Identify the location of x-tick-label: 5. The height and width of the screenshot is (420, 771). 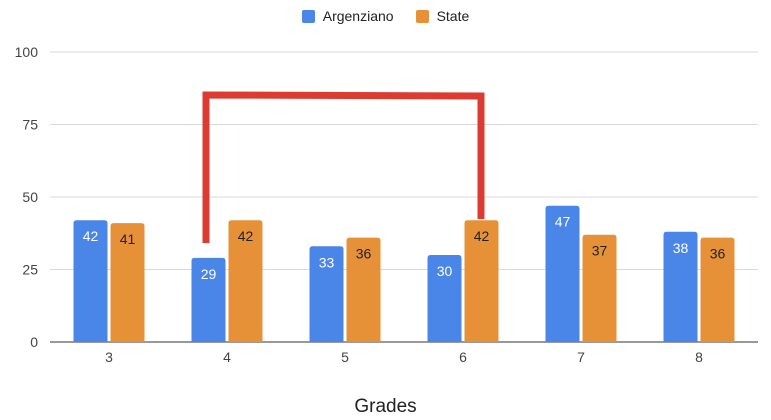
(345, 357).